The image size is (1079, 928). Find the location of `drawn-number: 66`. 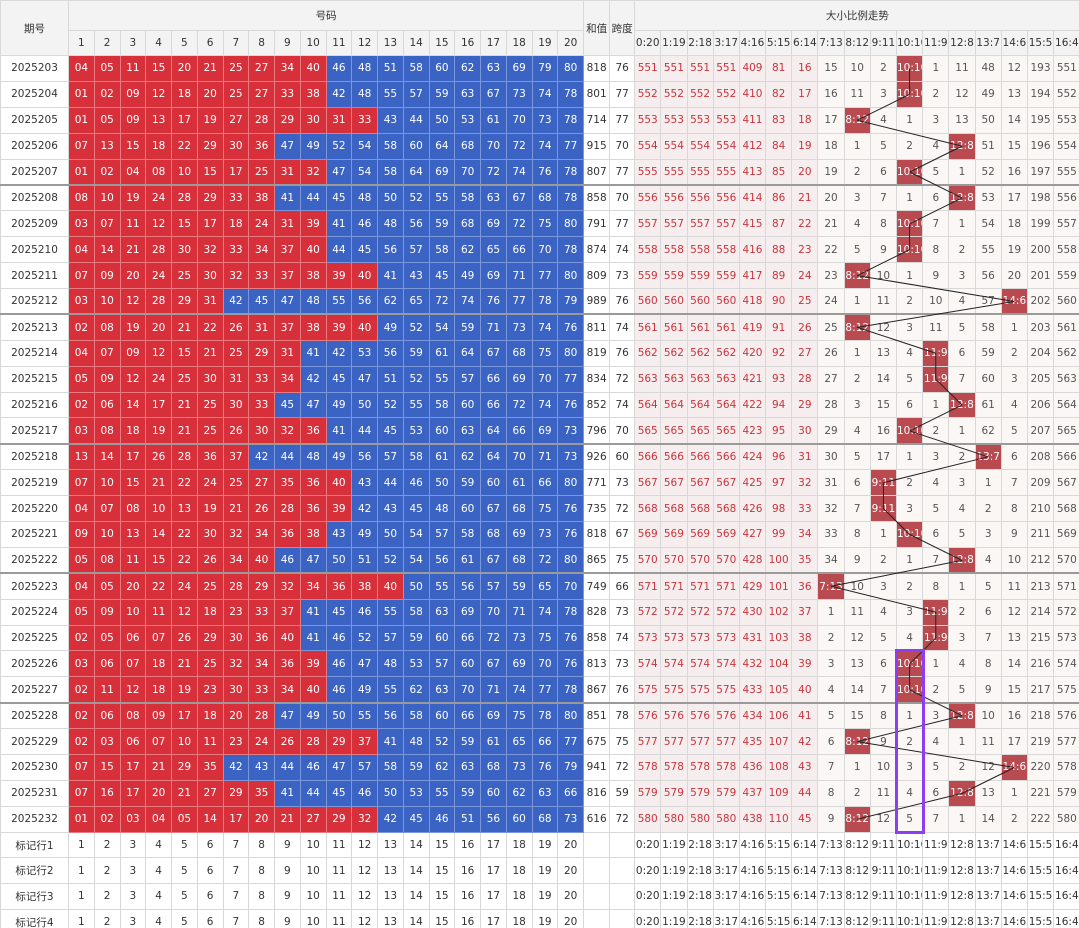

drawn-number: 66 is located at coordinates (545, 742).